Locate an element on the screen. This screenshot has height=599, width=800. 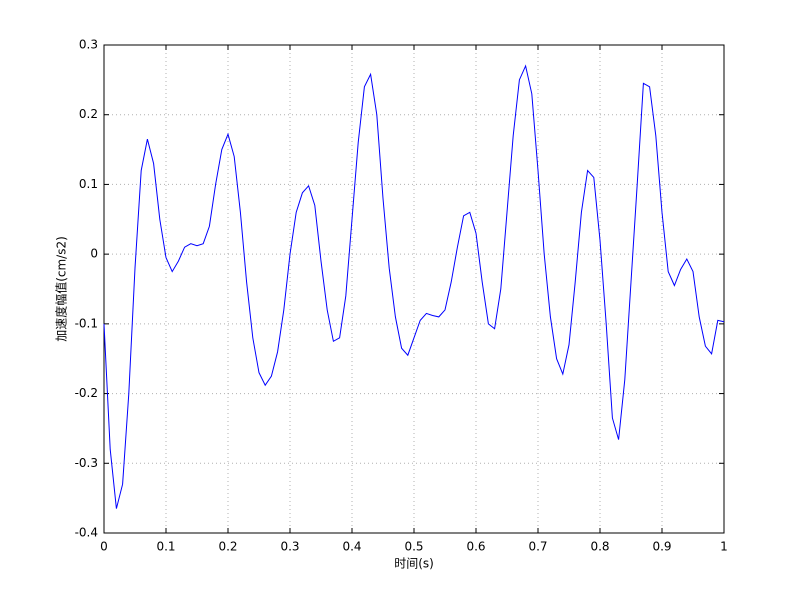
x-tick-label: 0.3 is located at coordinates (289, 547).